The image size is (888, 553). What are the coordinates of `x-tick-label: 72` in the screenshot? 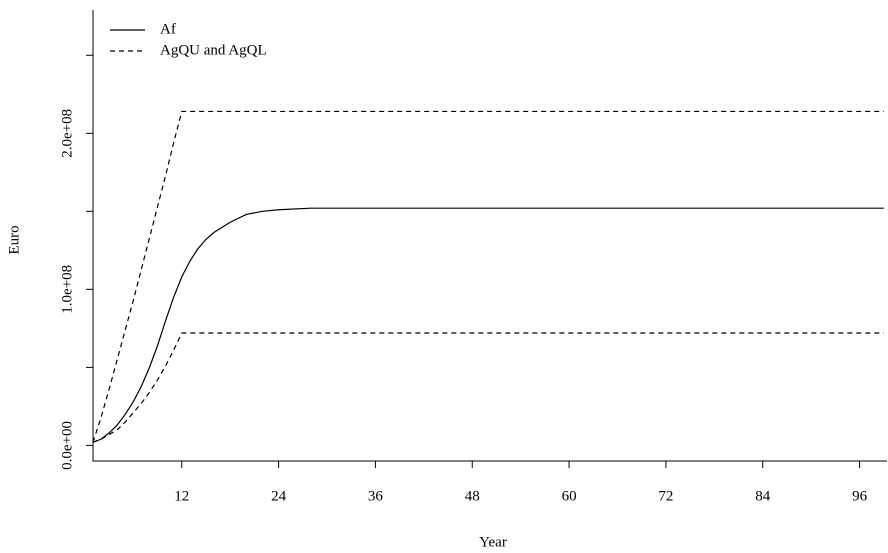 It's located at (665, 496).